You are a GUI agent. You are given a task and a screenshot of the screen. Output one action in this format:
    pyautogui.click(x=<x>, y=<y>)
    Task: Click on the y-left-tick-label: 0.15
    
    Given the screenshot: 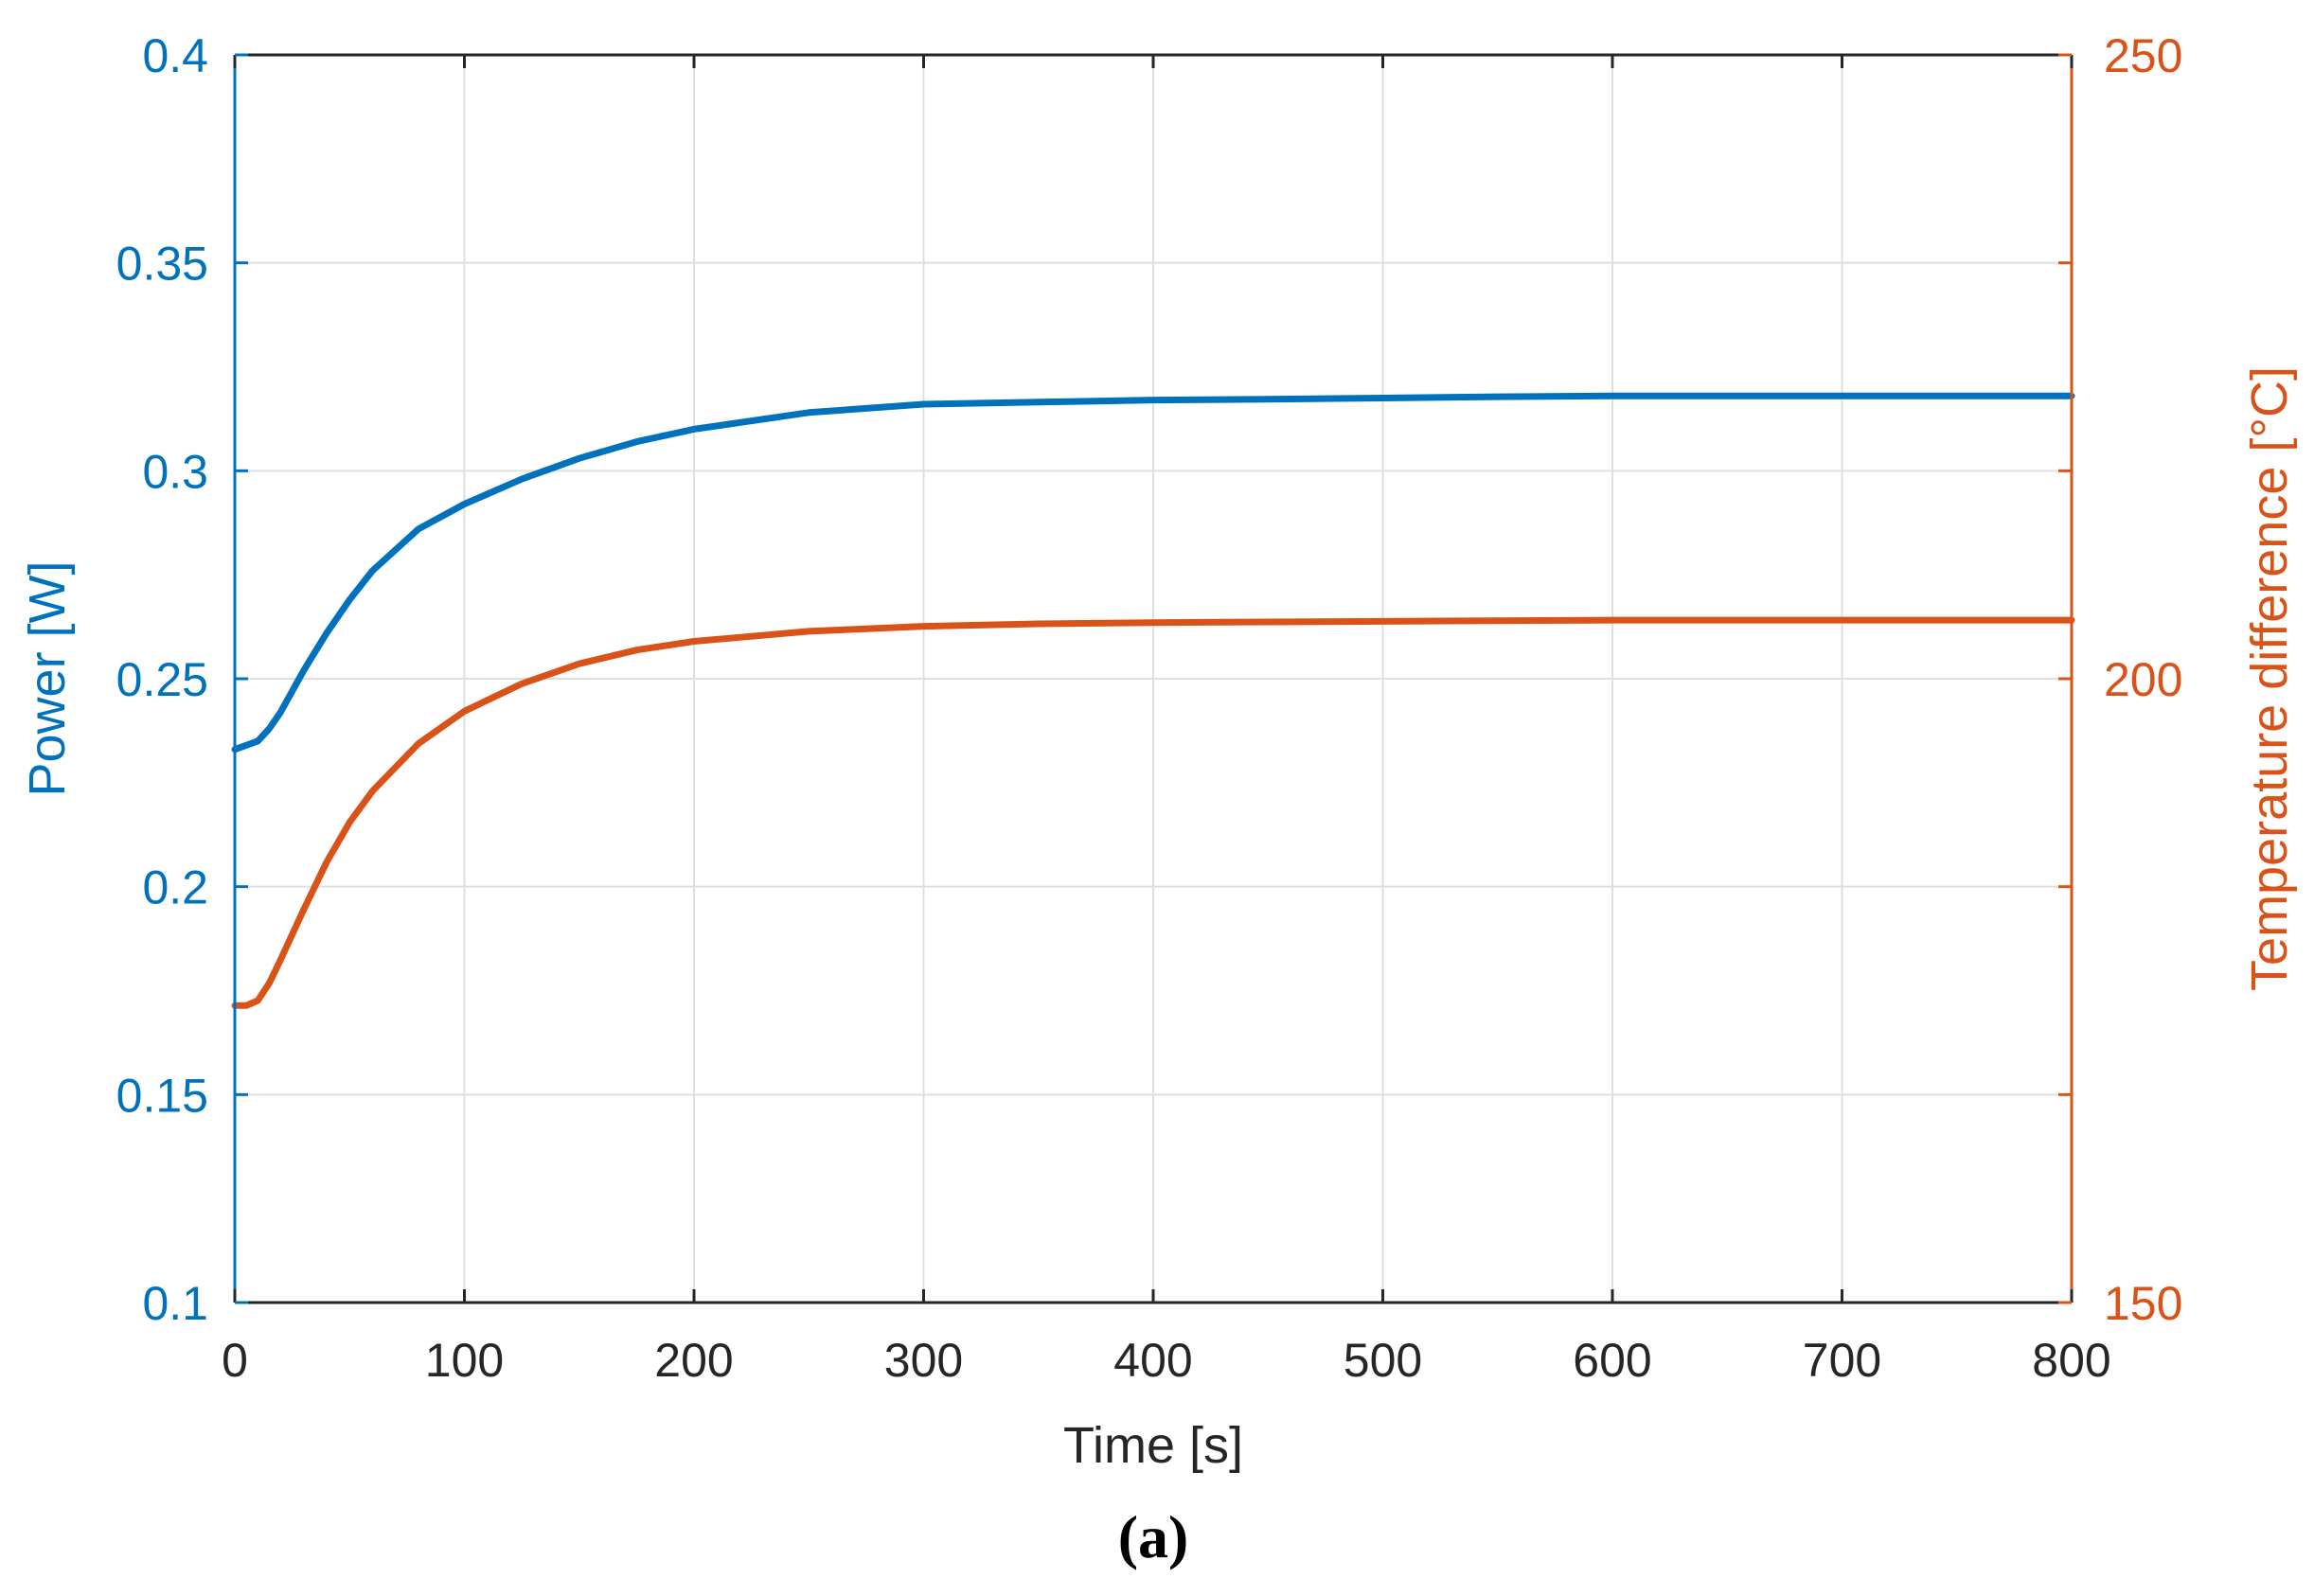 What is the action you would take?
    pyautogui.click(x=162, y=1095)
    